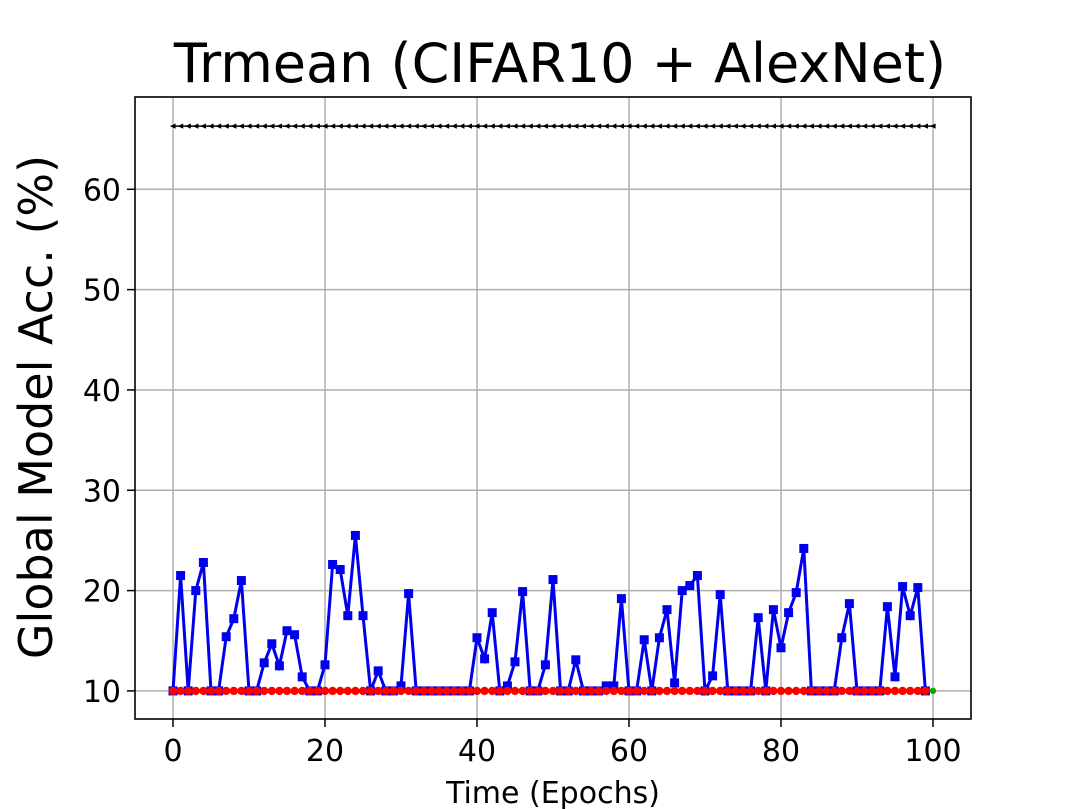 This screenshot has height=809, width=1079. Describe the element at coordinates (477, 751) in the screenshot. I see `x-tick-label: 40` at that location.